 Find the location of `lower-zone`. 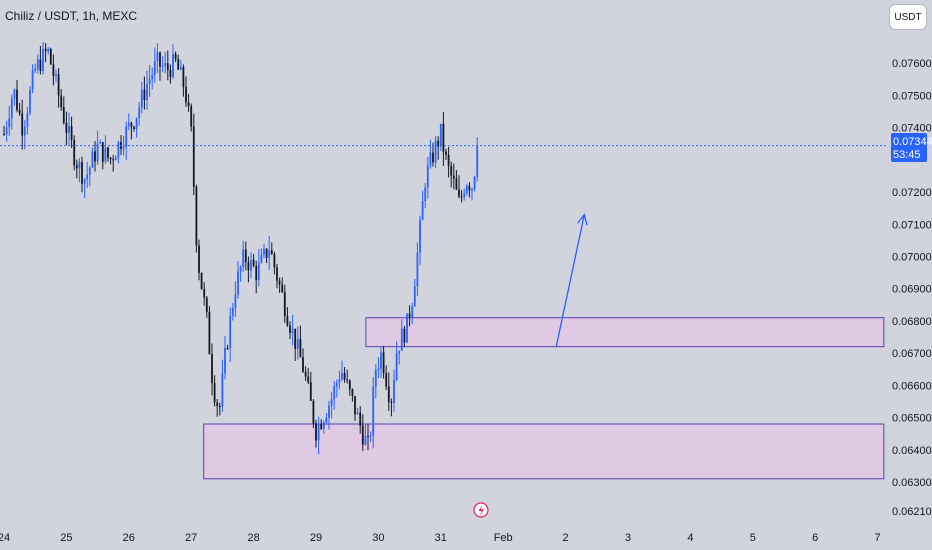

lower-zone is located at coordinates (544, 451).